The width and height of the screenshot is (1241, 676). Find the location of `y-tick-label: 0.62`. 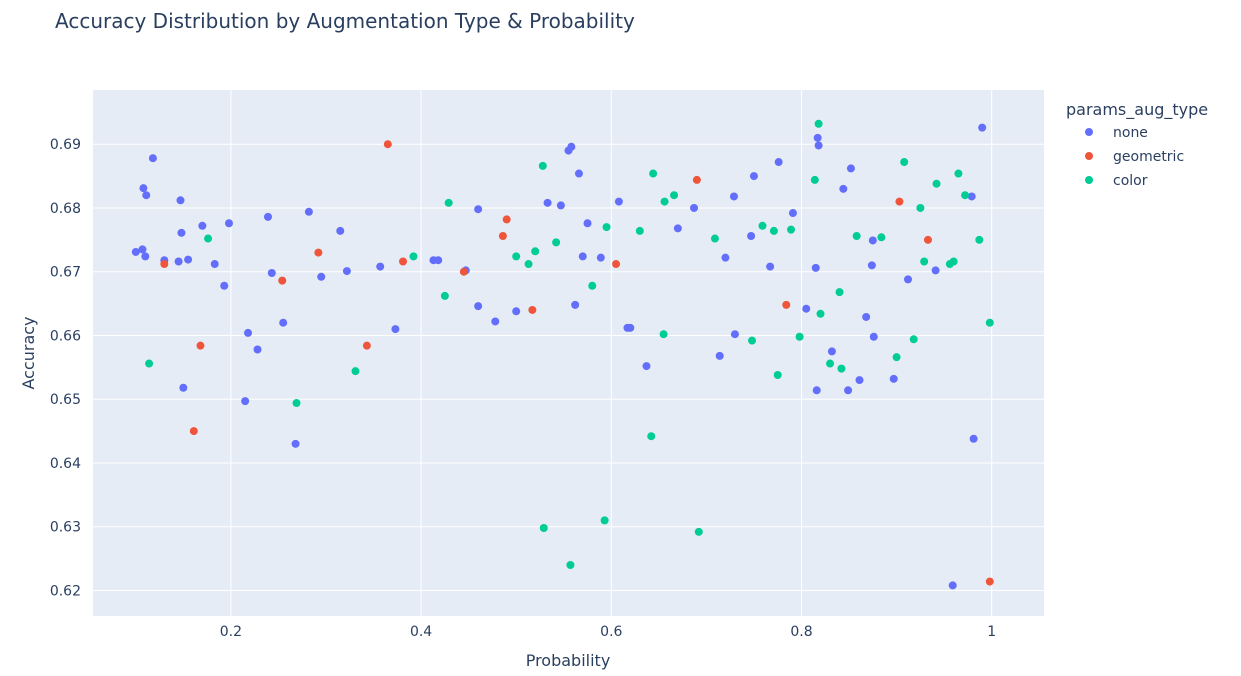

y-tick-label: 0.62 is located at coordinates (65, 591).